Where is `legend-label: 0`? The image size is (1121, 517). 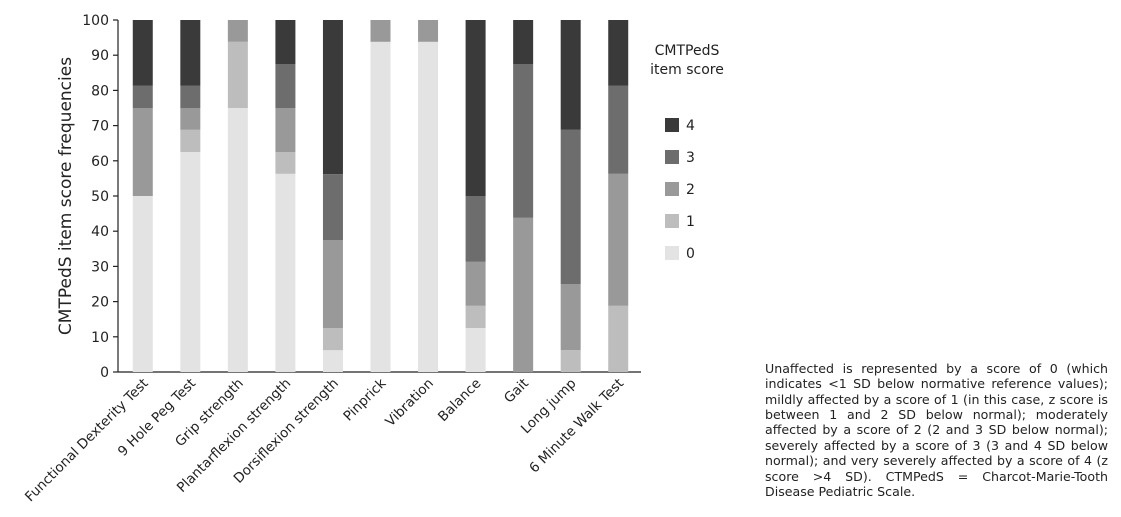 legend-label: 0 is located at coordinates (690, 254).